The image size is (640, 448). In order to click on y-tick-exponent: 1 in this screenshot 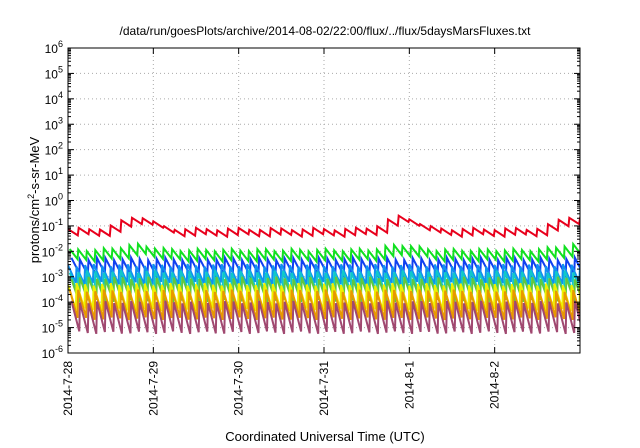, I will do `click(60, 171)`.